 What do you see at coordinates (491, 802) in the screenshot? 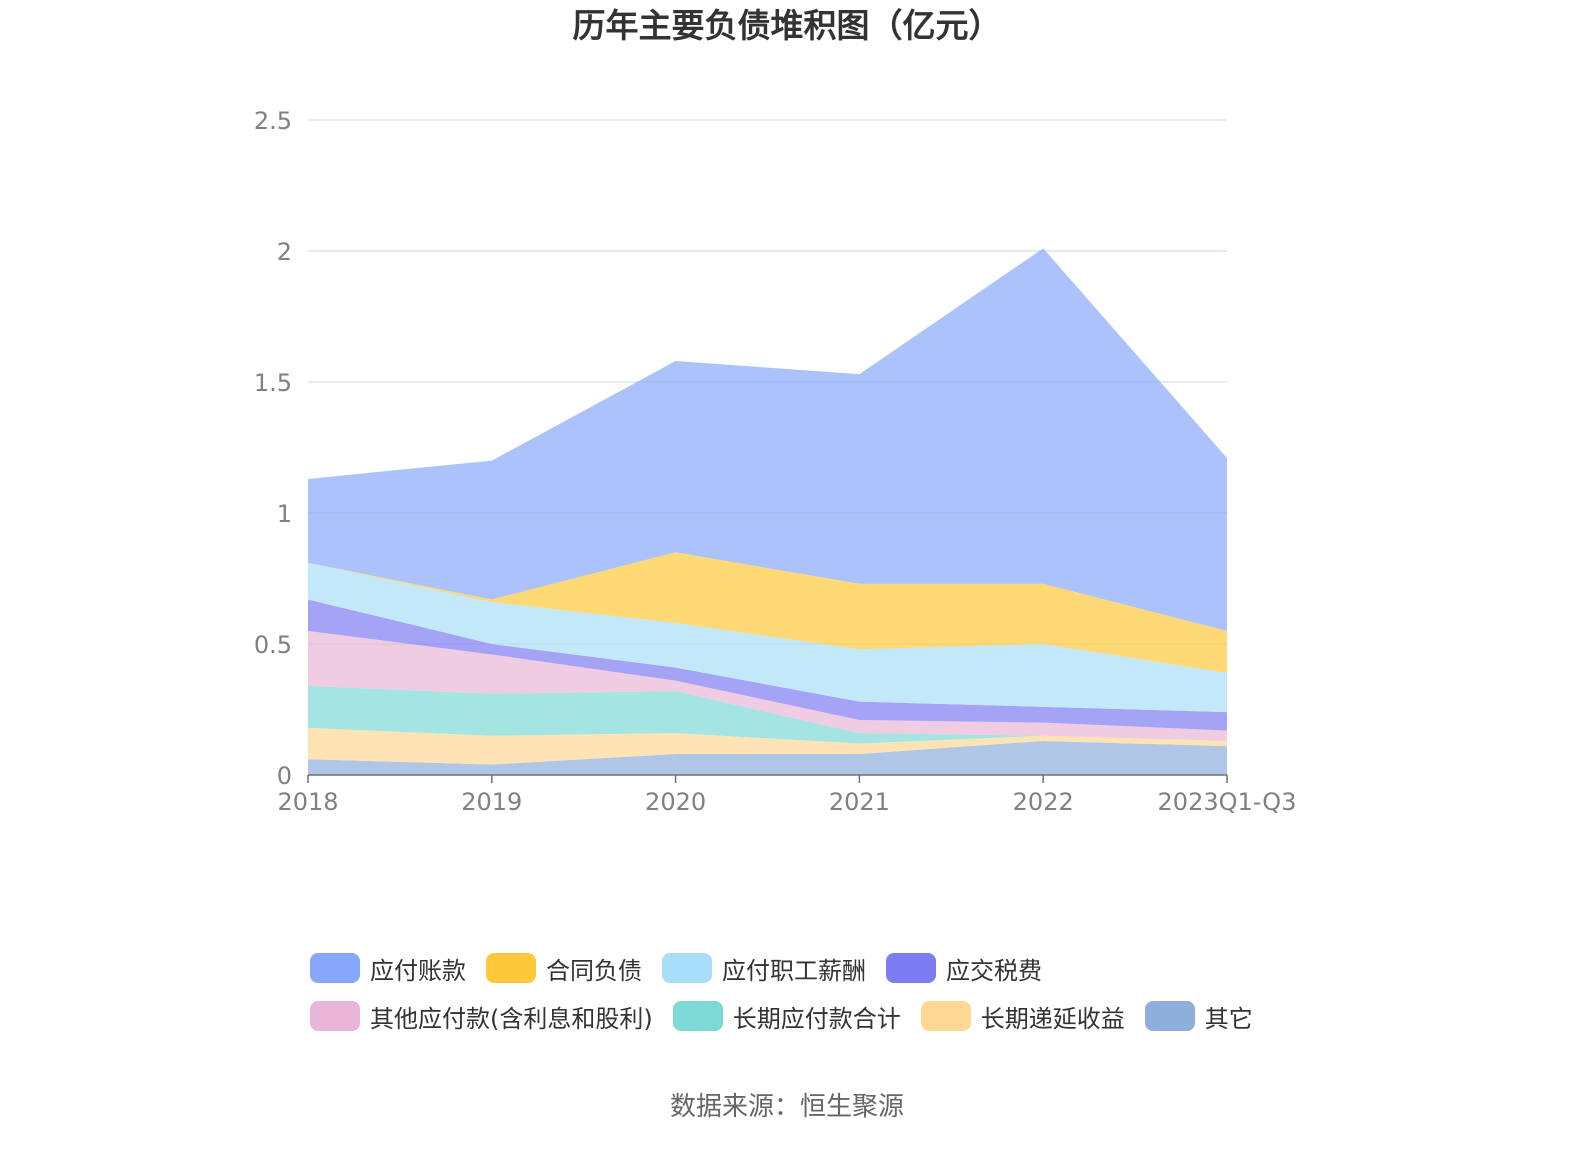
I see `x-tick-label: 2019` at bounding box center [491, 802].